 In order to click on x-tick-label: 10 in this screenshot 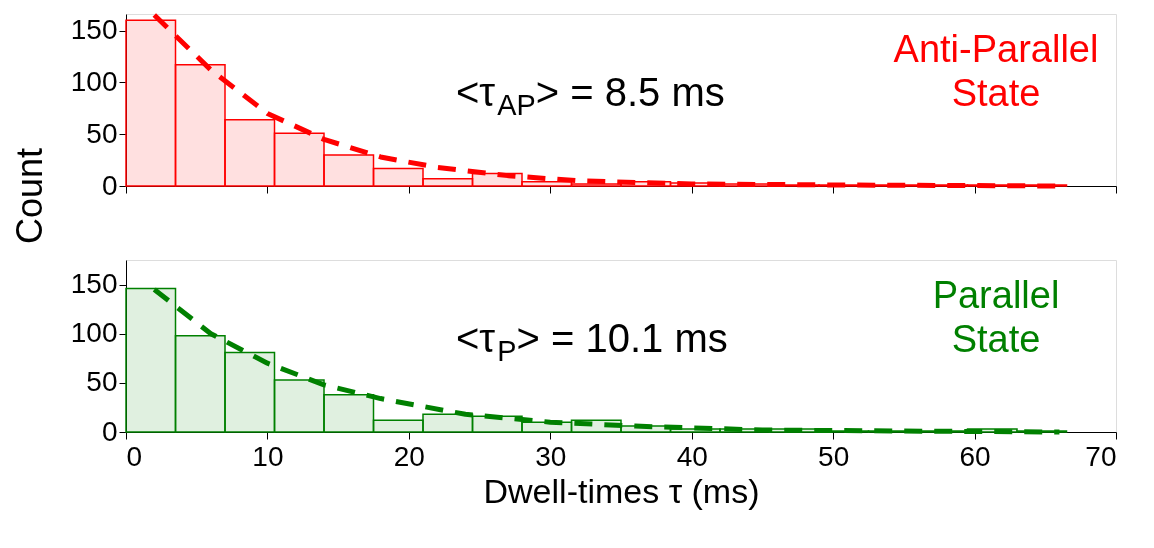, I will do `click(268, 456)`.